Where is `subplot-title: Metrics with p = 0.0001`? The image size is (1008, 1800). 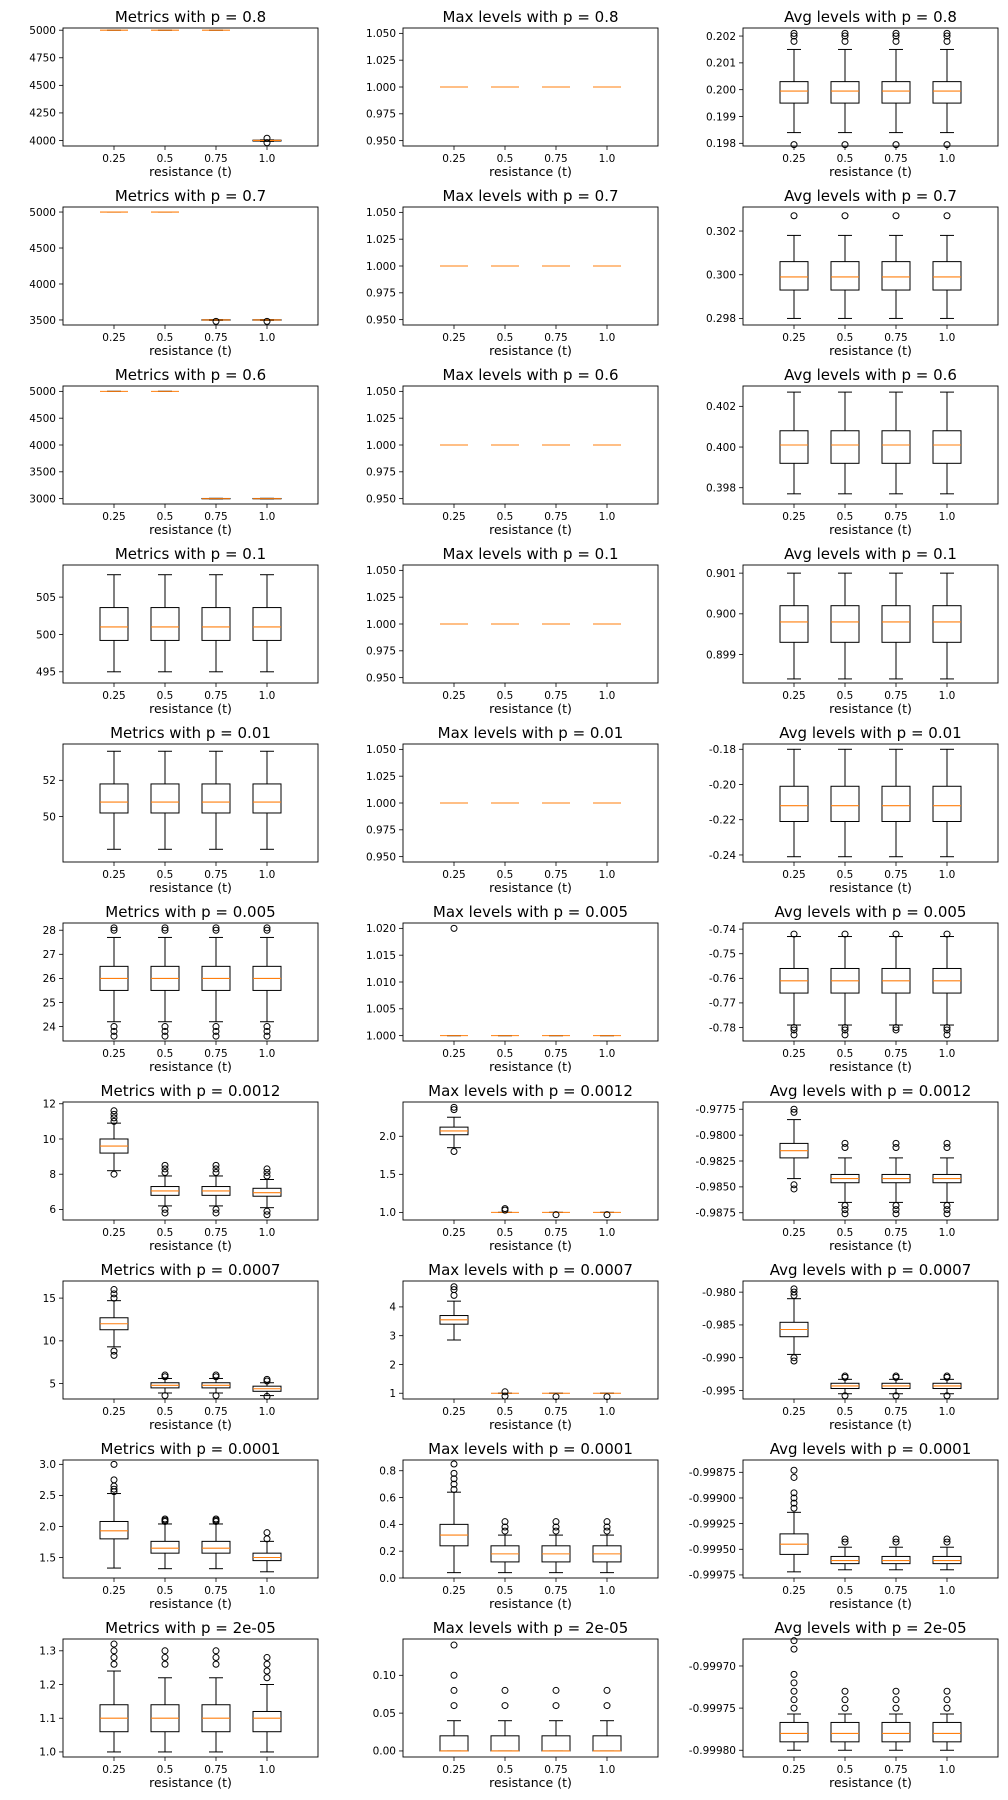
subplot-title: Metrics with p = 0.0001 is located at coordinates (191, 1449).